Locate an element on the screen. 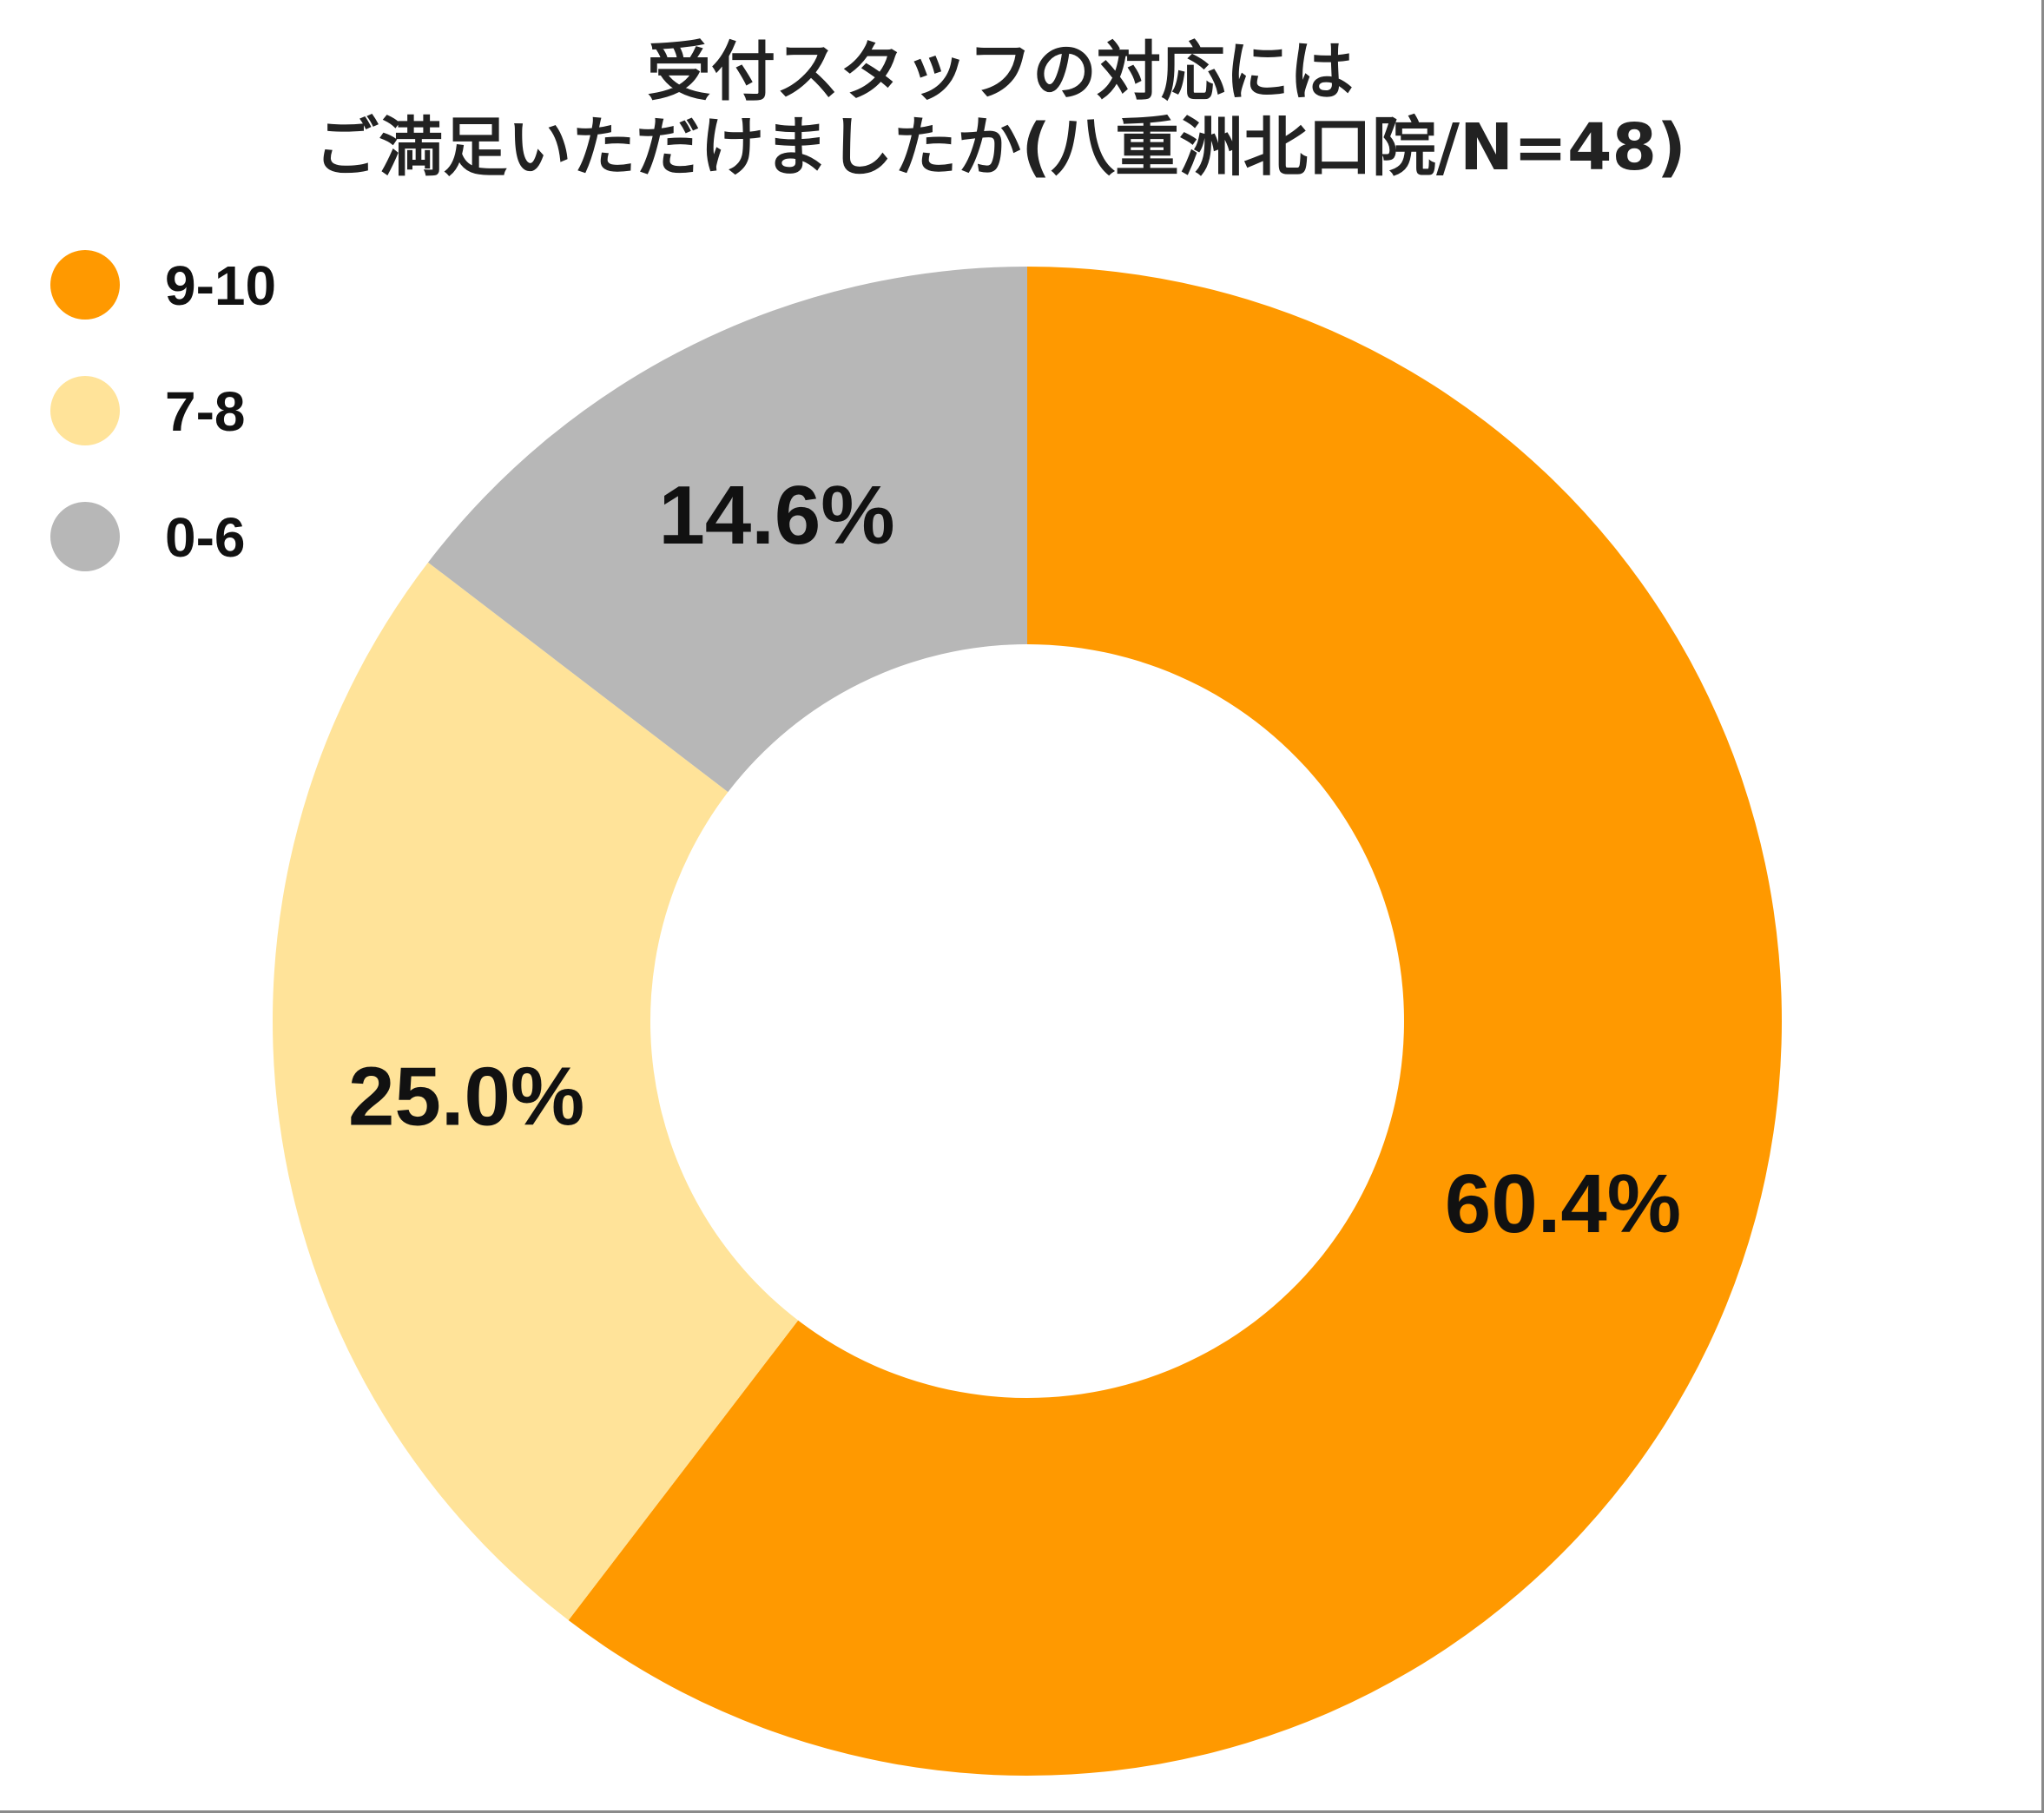 The width and height of the screenshot is (2044, 1813). slice-label-0-6: 14.6% is located at coordinates (776, 515).